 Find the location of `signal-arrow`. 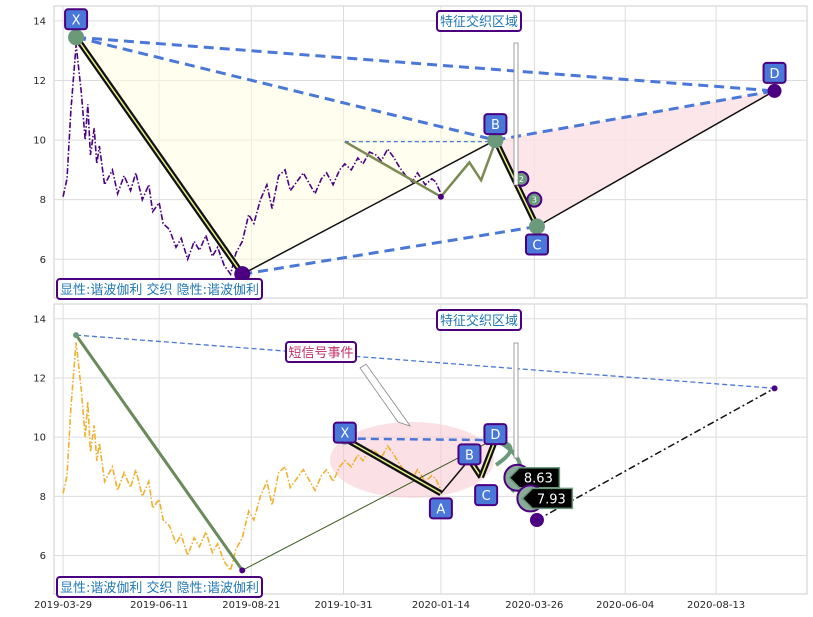

signal-arrow is located at coordinates (385, 395).